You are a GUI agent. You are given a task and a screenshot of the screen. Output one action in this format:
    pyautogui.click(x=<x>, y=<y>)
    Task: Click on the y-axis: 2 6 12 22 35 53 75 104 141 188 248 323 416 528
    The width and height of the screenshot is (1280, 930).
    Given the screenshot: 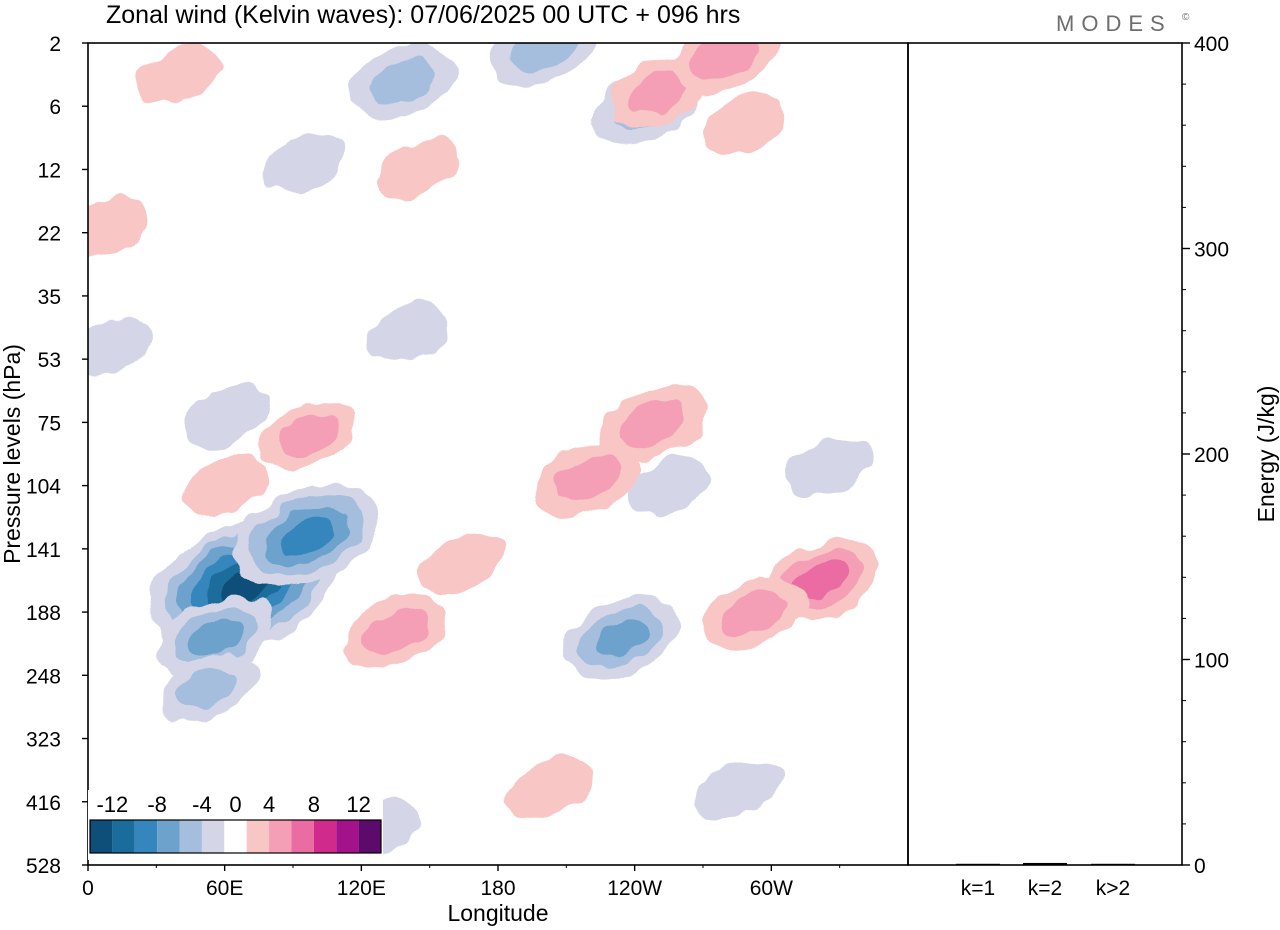 What is the action you would take?
    pyautogui.click(x=57, y=455)
    